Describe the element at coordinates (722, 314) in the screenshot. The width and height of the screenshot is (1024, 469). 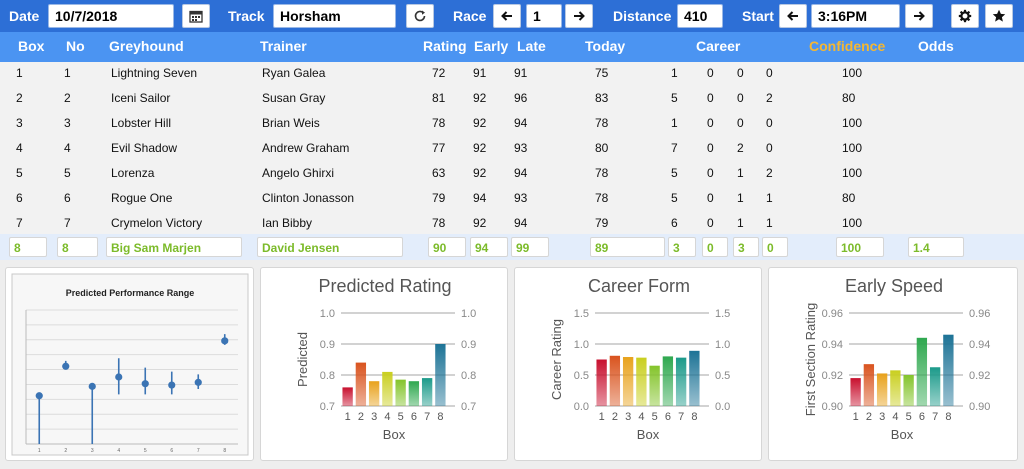
I see `y2-tick-label: 1.5` at that location.